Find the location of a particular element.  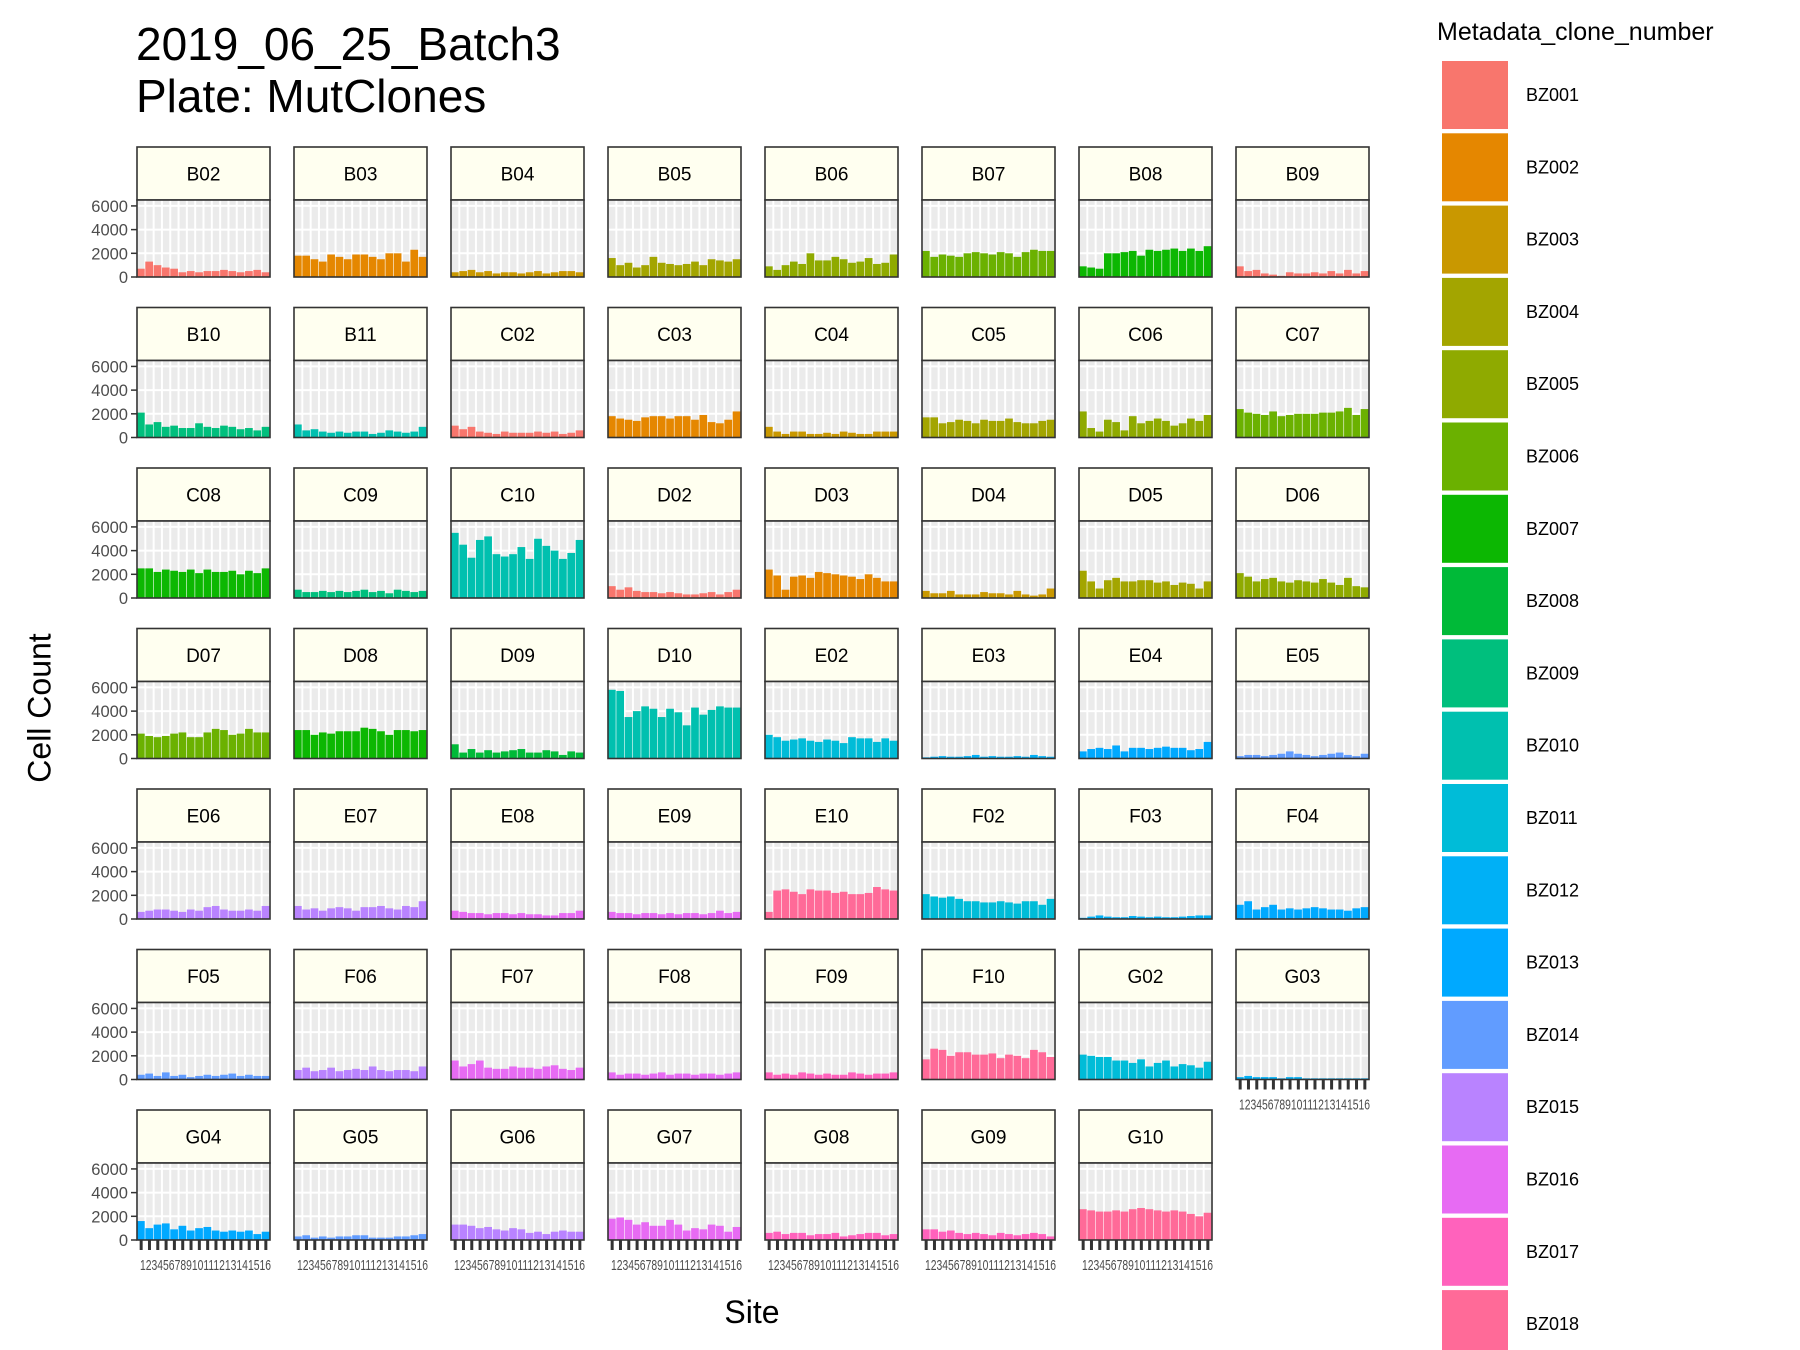

strip-label-b11: B11 is located at coordinates (360, 335).